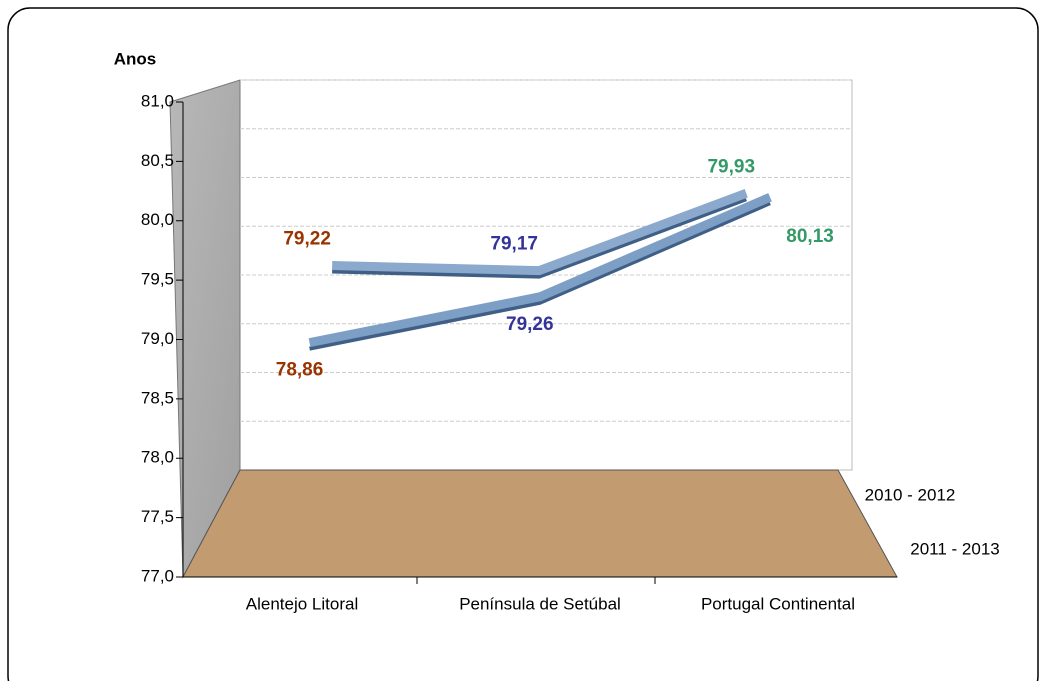 This screenshot has height=681, width=1047. I want to click on data-label: 79,26, so click(530, 324).